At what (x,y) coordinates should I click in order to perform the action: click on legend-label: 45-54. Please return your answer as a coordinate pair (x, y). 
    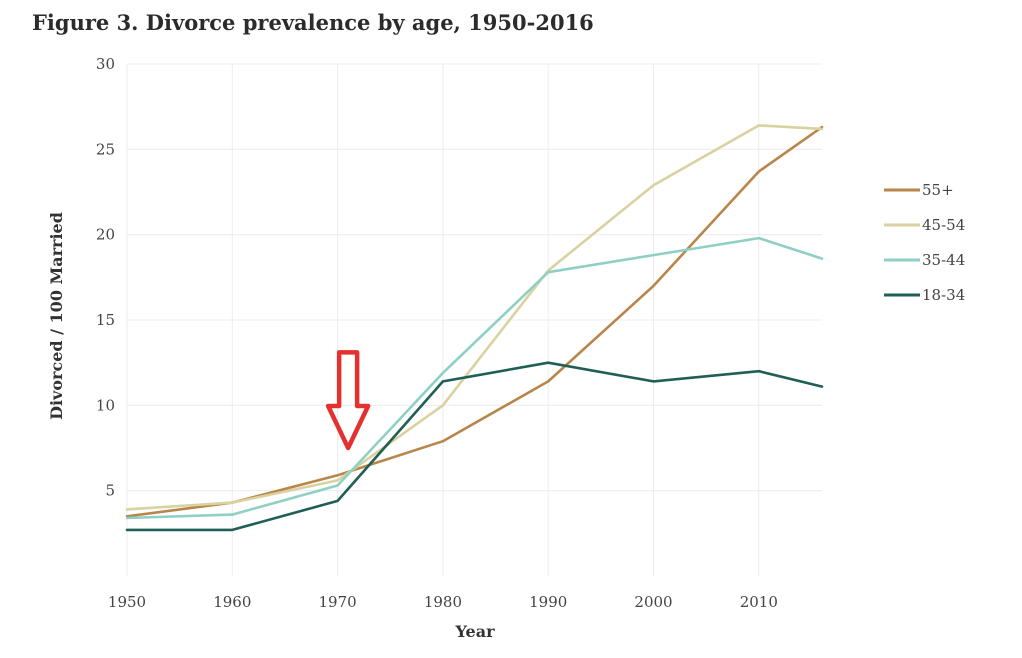
    Looking at the image, I should click on (943, 225).